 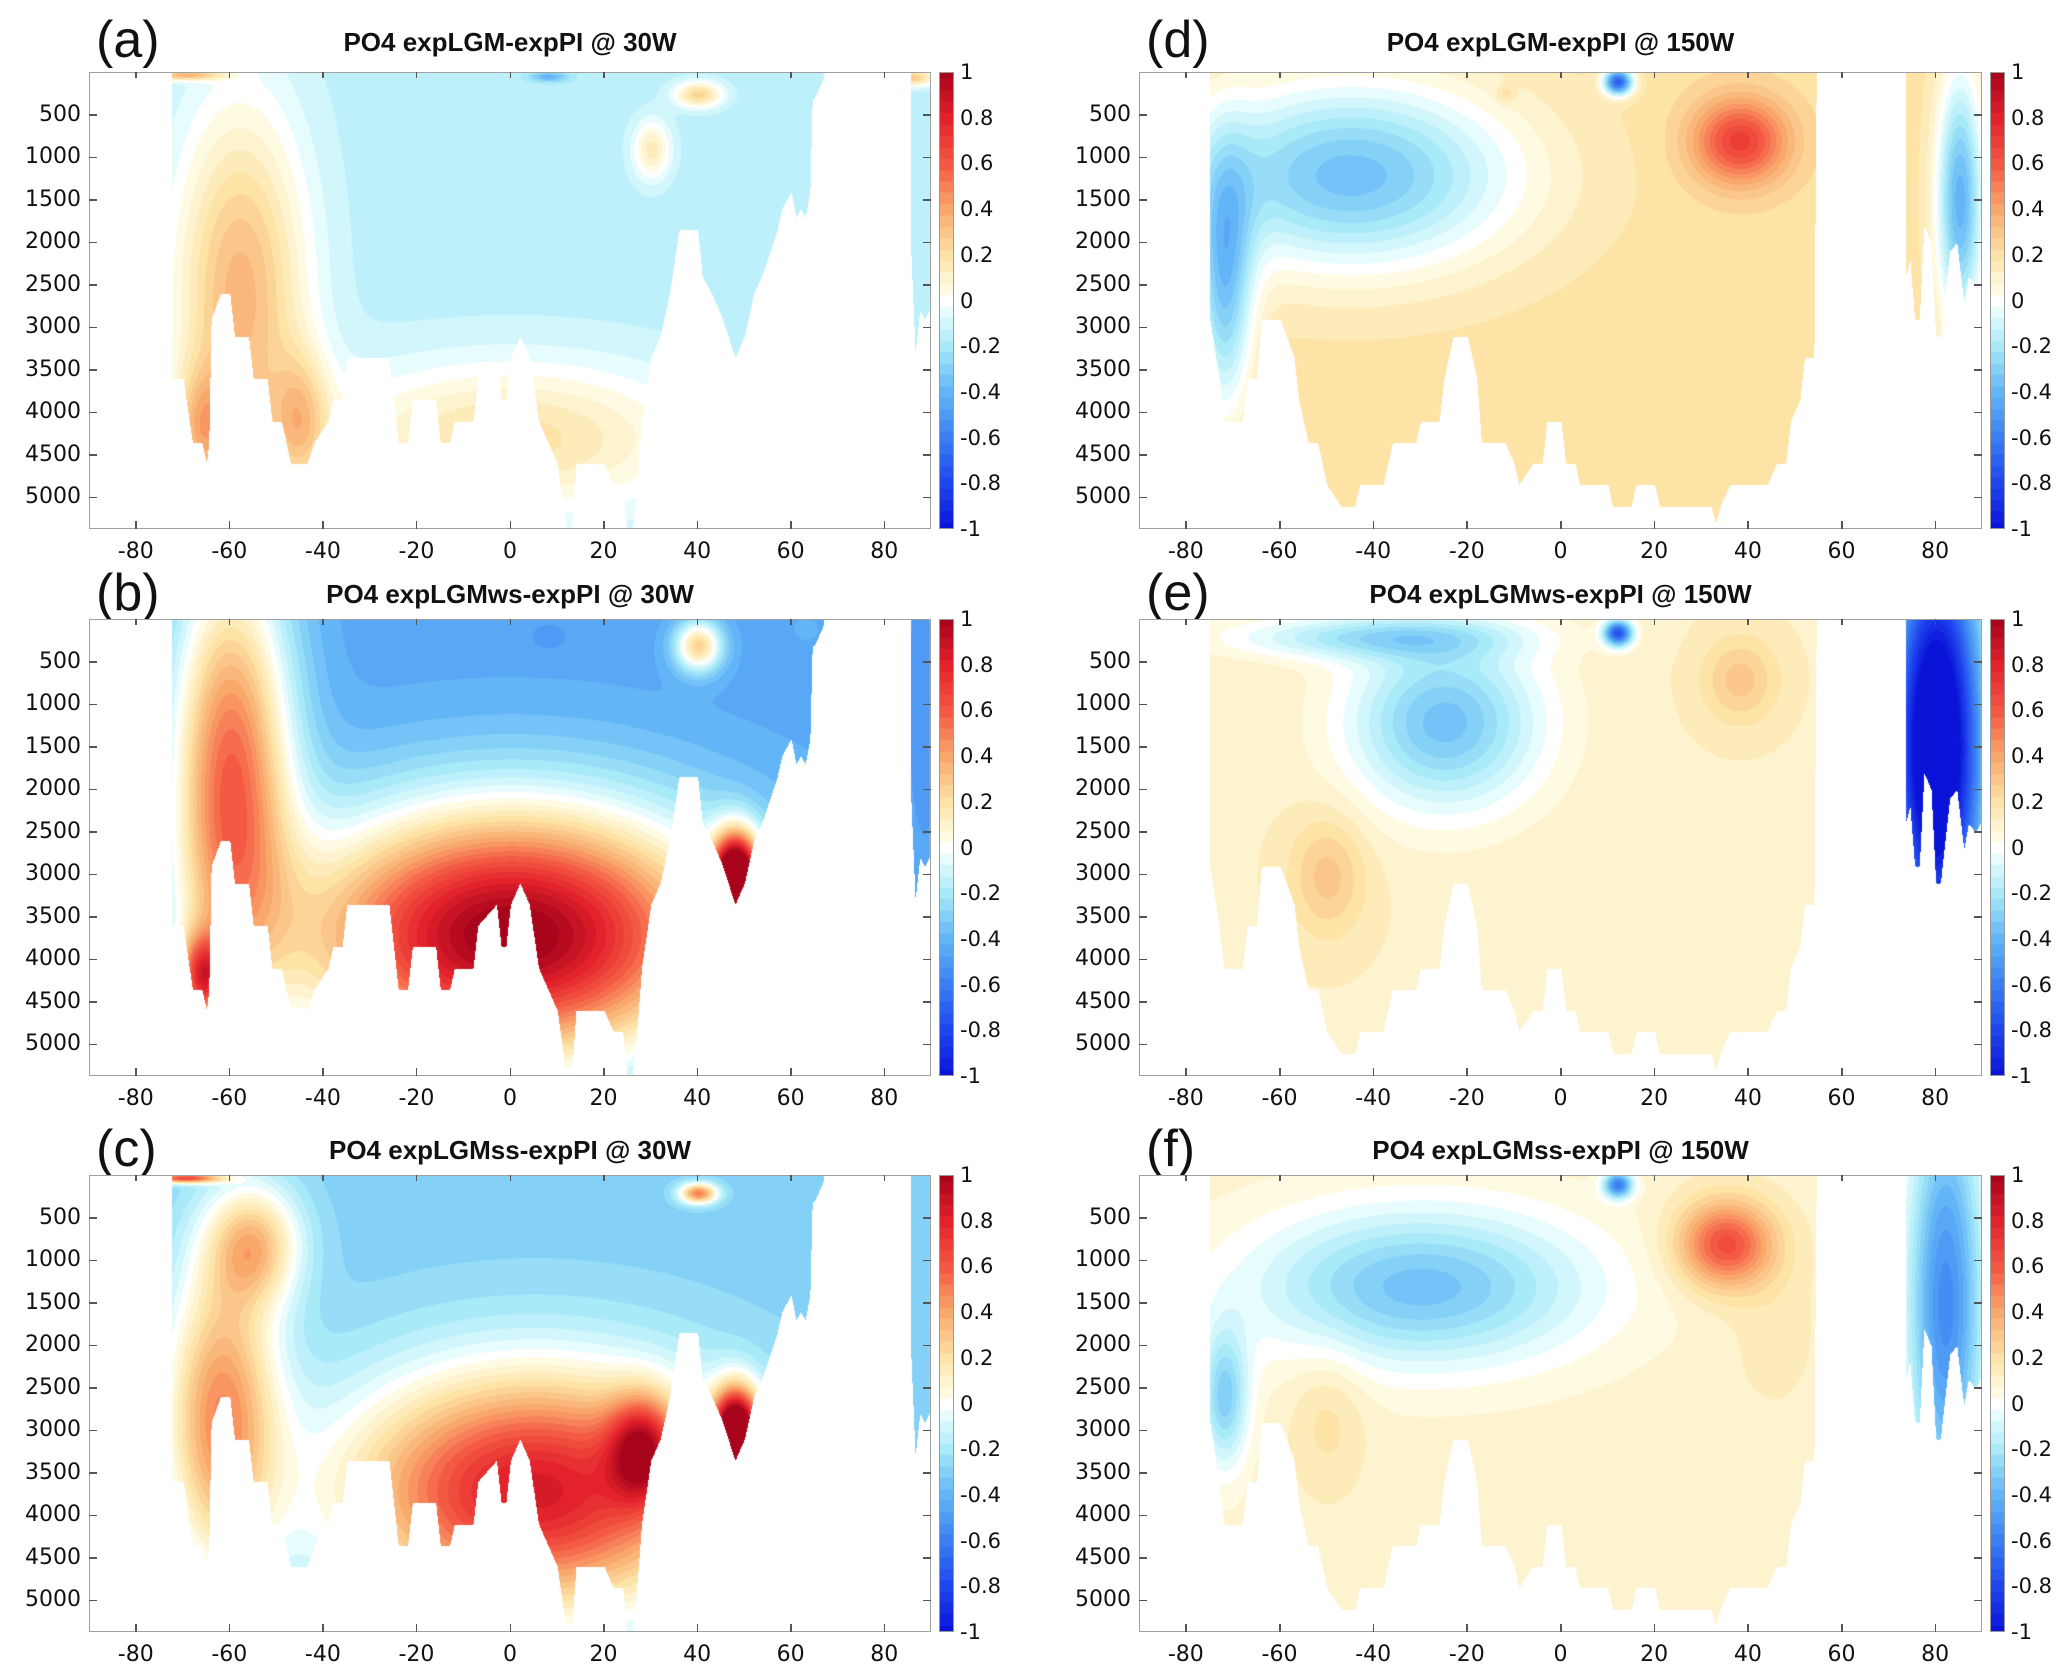 I want to click on plot-area, so click(x=510, y=300).